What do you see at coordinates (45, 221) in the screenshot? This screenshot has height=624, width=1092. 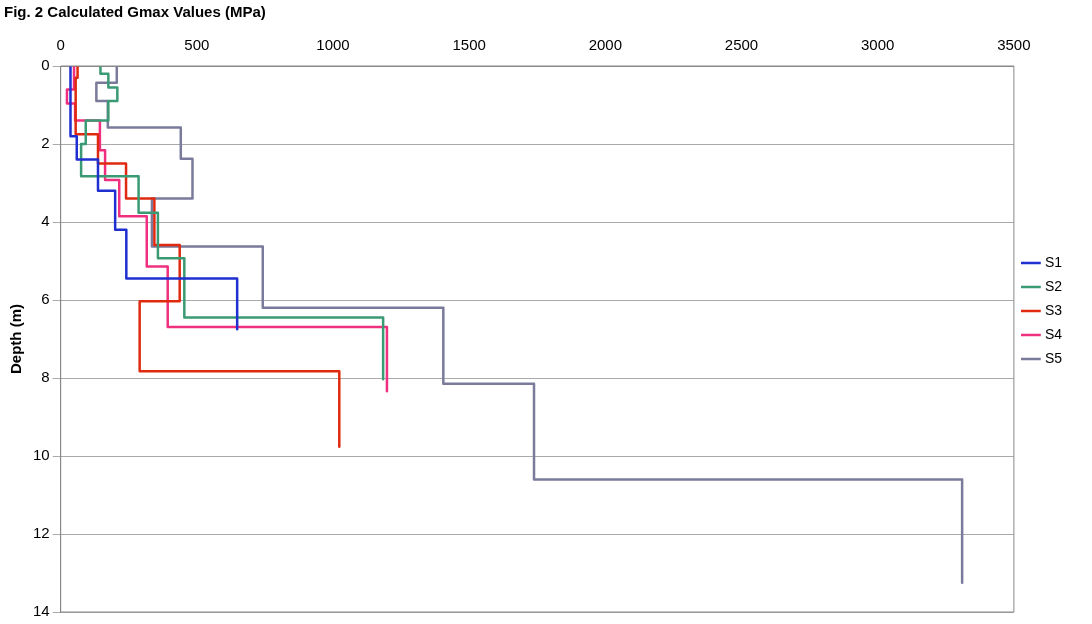 I see `y-tick-label: 4` at bounding box center [45, 221].